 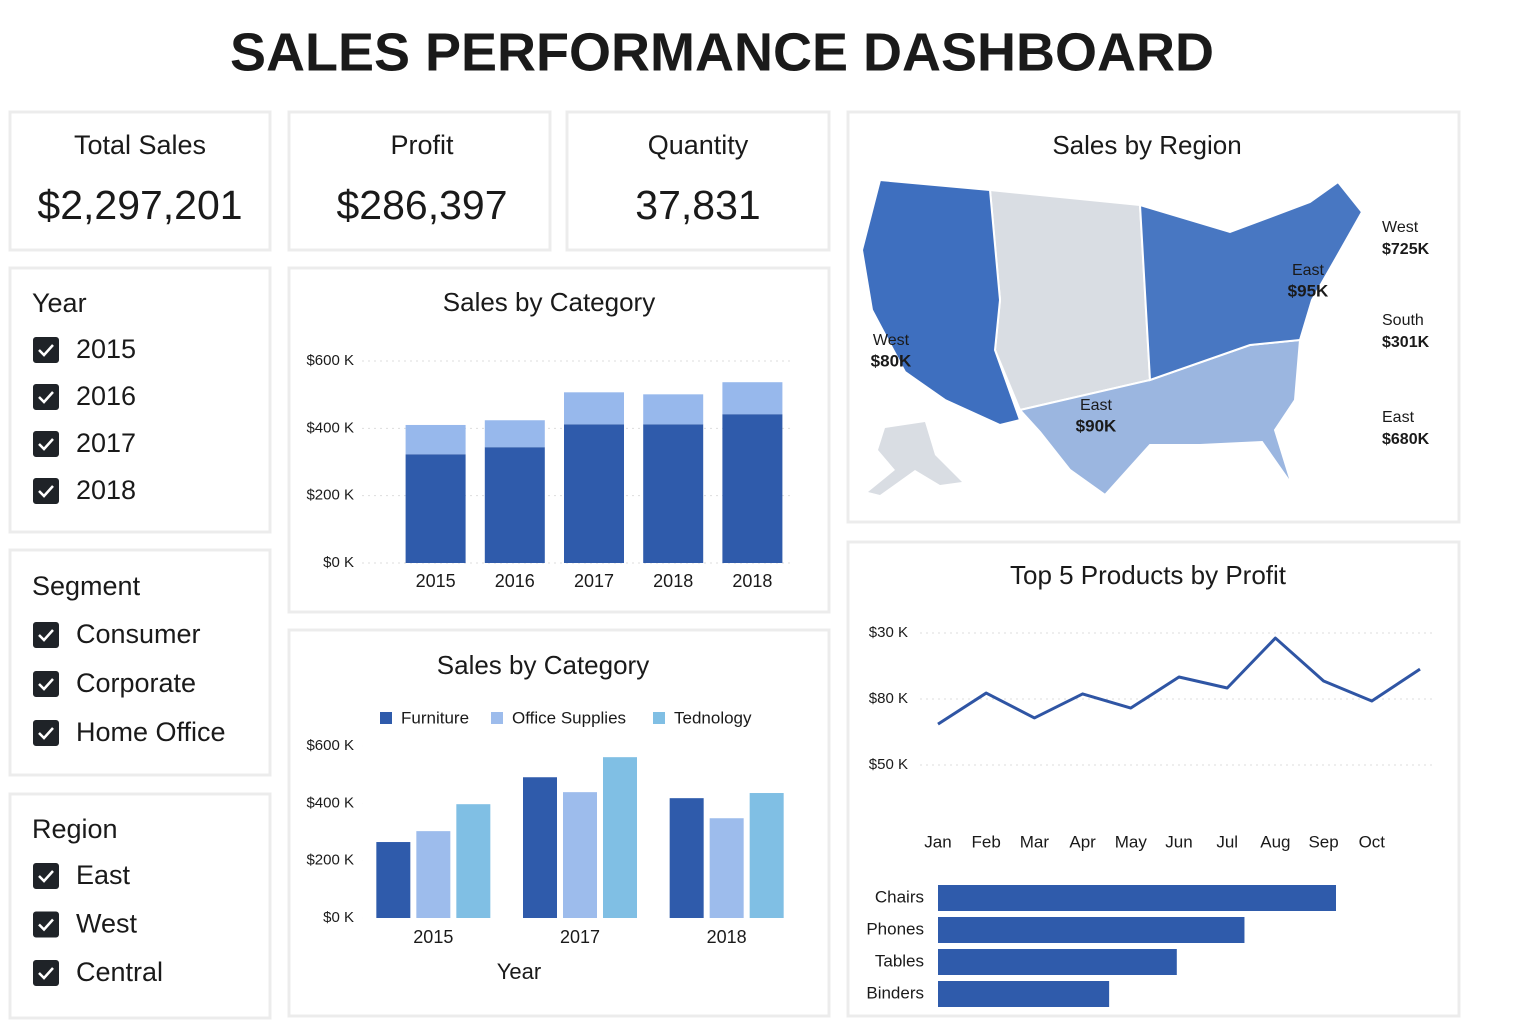 I want to click on map-legend-name: East, so click(x=1398, y=417).